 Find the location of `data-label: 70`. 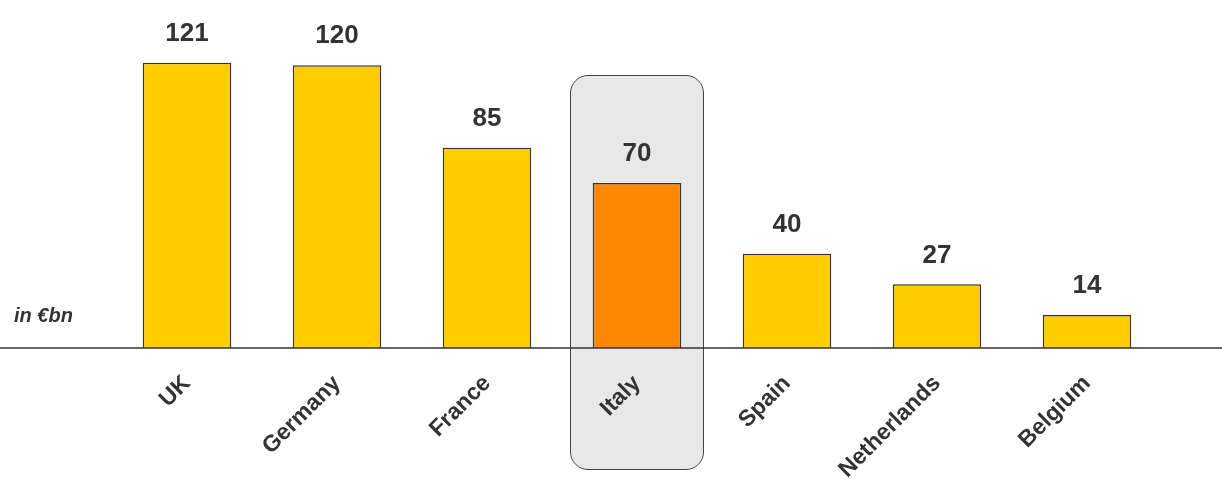

data-label: 70 is located at coordinates (637, 152).